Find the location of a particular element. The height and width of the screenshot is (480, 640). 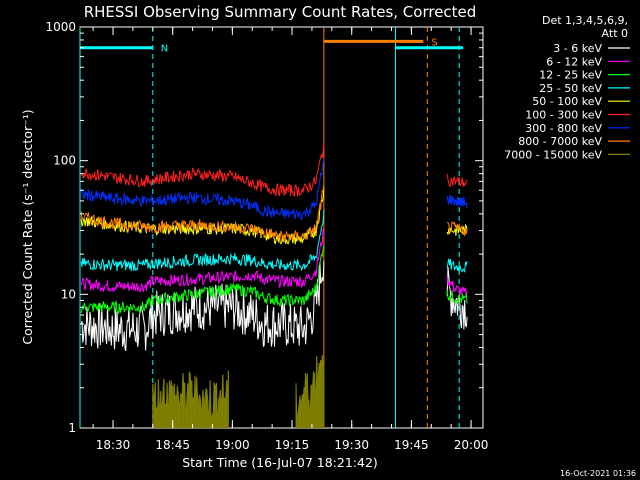

y-tick-label: 1 is located at coordinates (72, 428).